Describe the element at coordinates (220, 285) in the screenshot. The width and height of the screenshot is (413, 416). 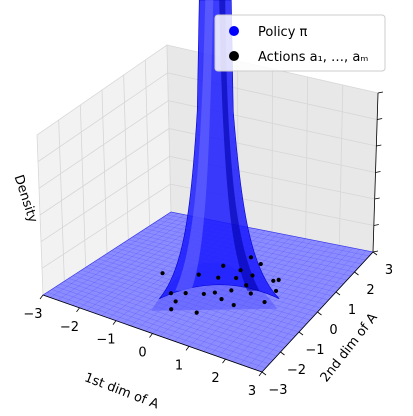
I see `action-points` at that location.